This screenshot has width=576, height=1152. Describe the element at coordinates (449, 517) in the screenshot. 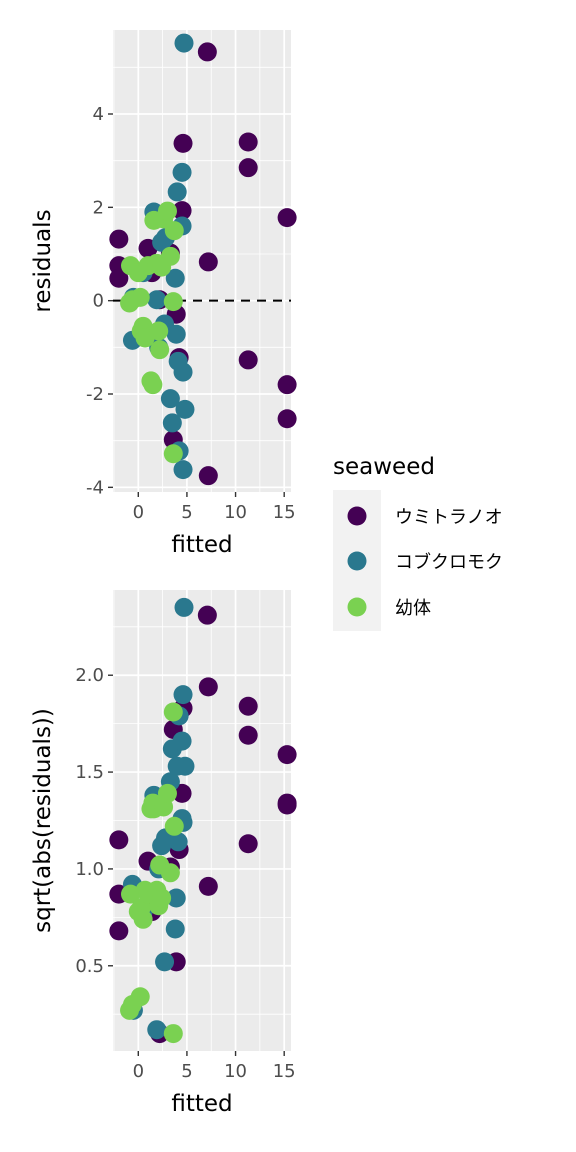

I see `legend-label-1: ウミトラノオ` at that location.